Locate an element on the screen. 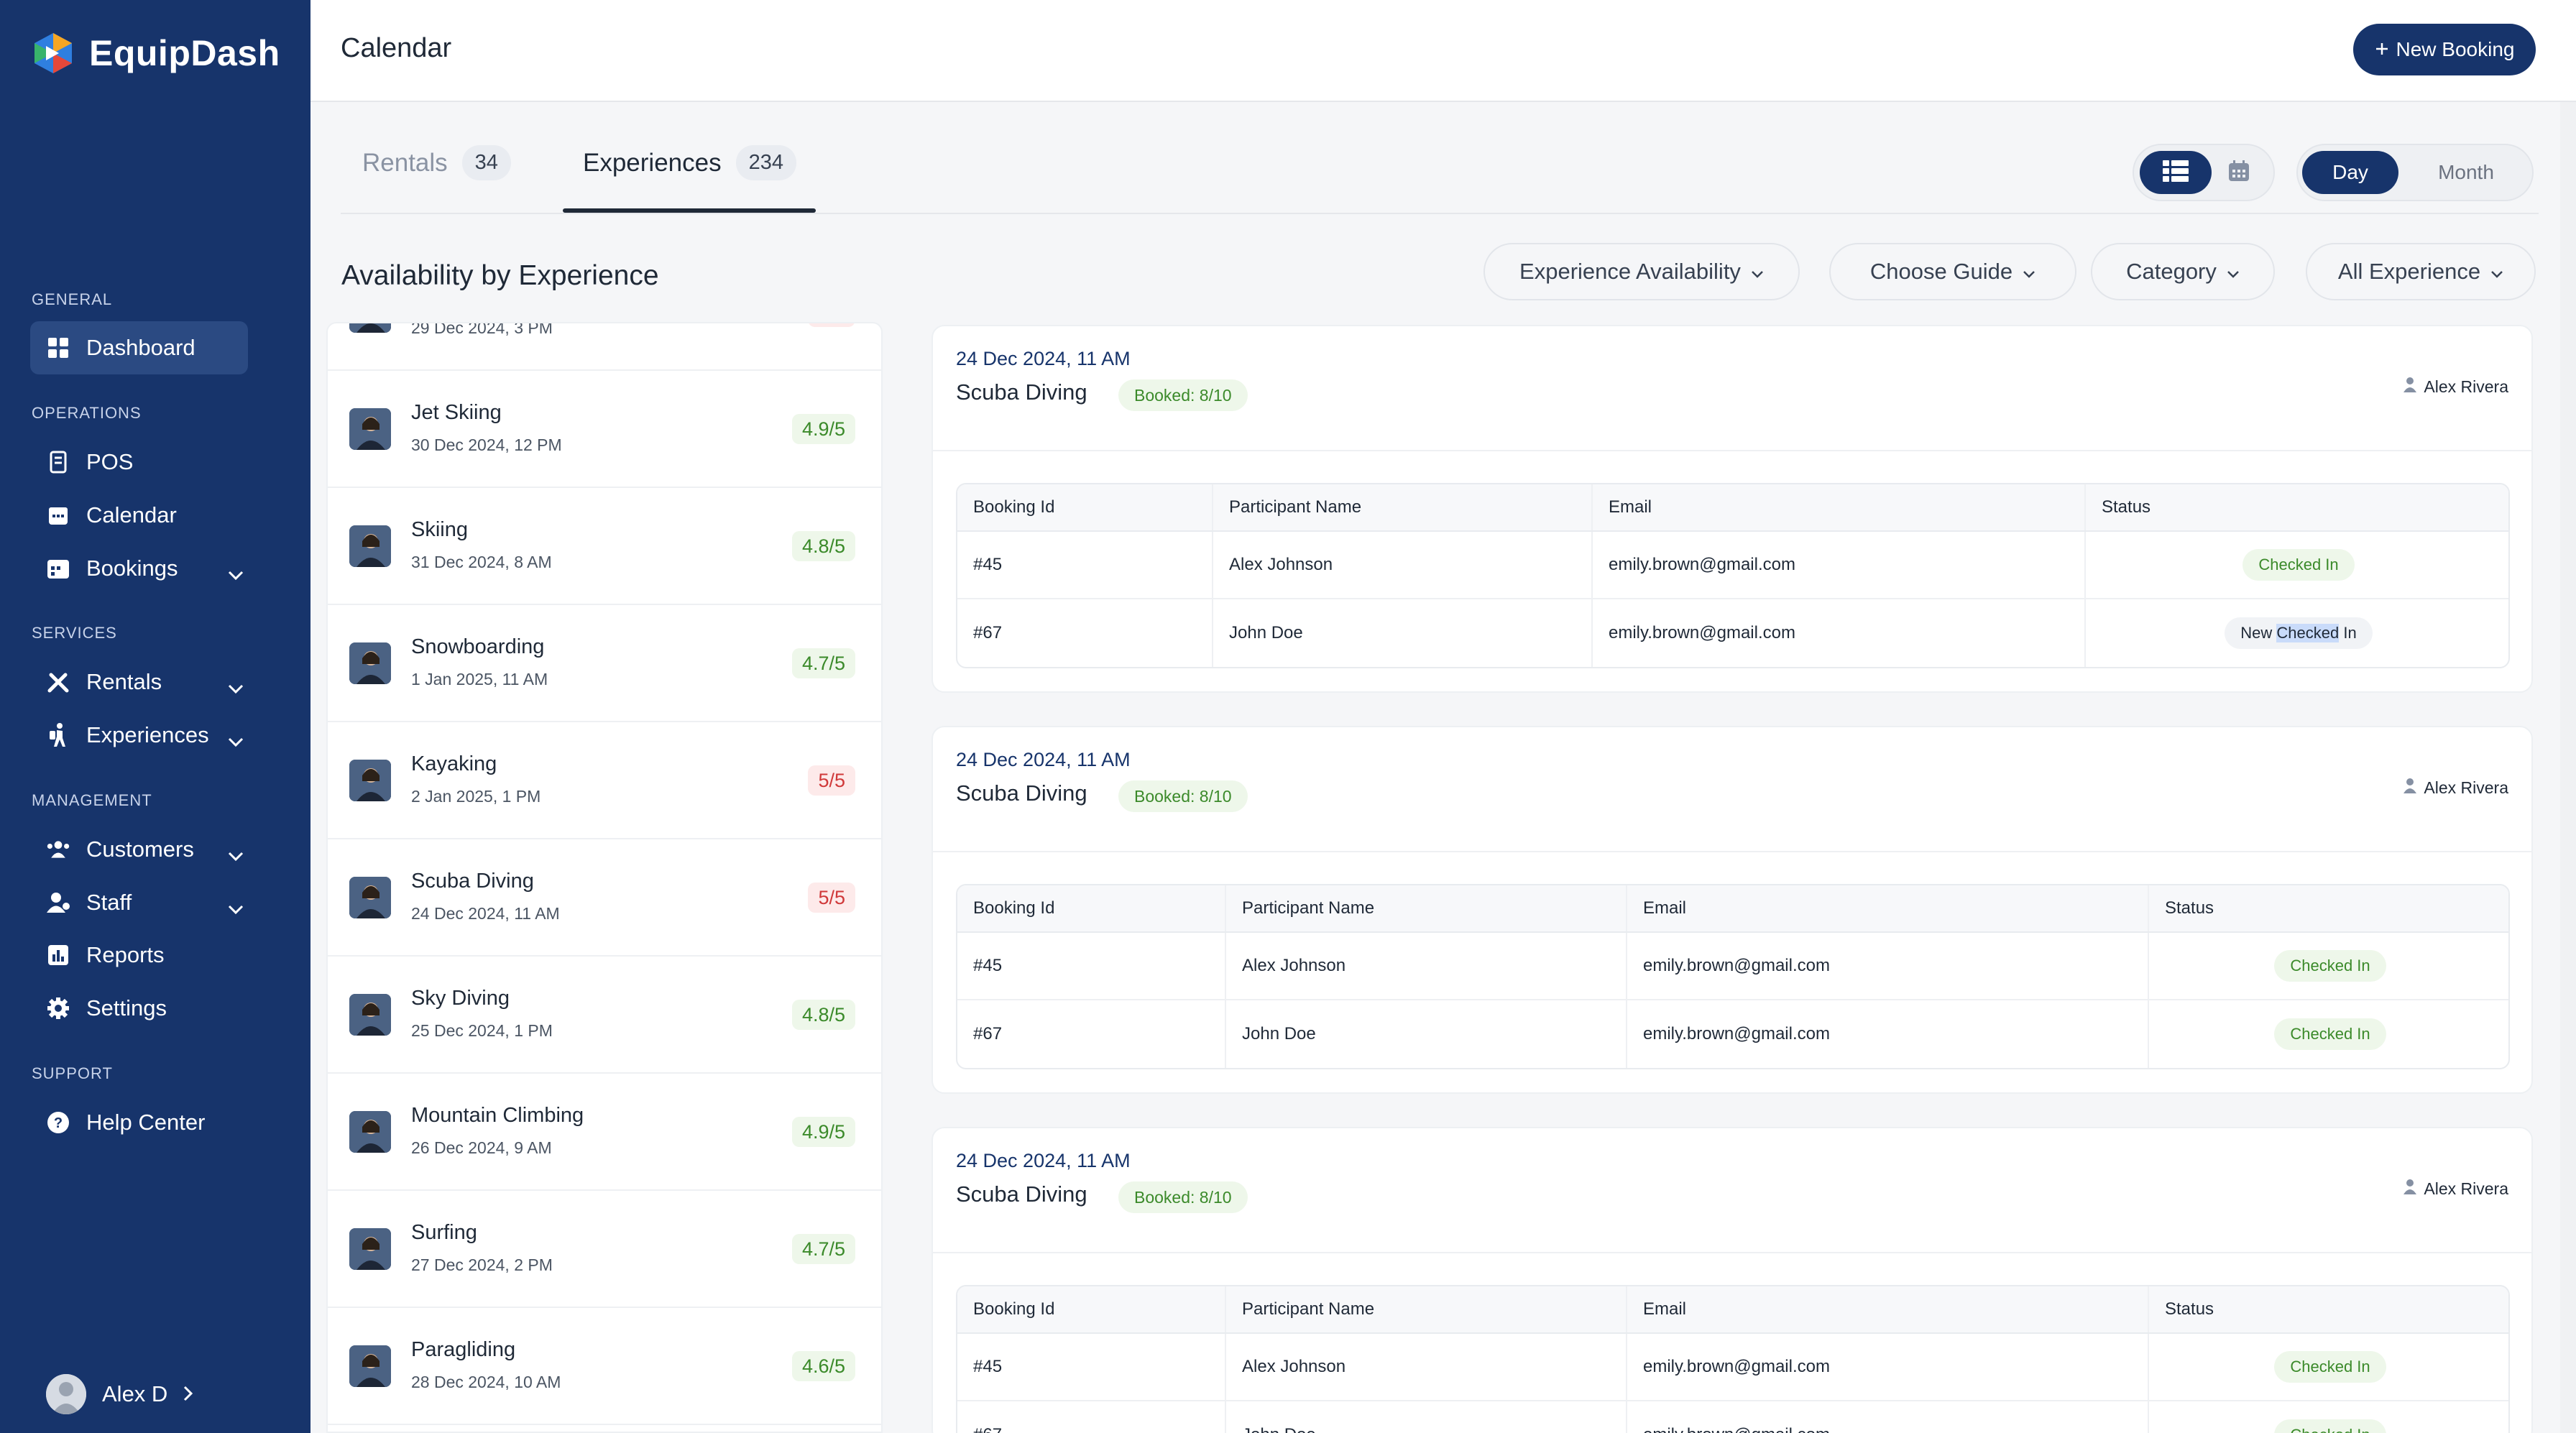 The image size is (2576, 1433). plus-icon is located at coordinates (2382, 49).